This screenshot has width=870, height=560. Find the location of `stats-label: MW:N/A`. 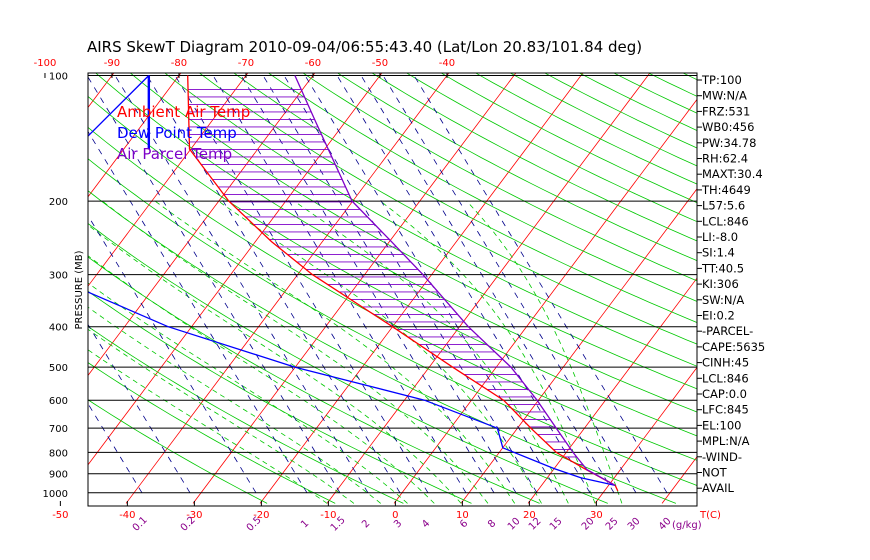

stats-label: MW:N/A is located at coordinates (724, 96).